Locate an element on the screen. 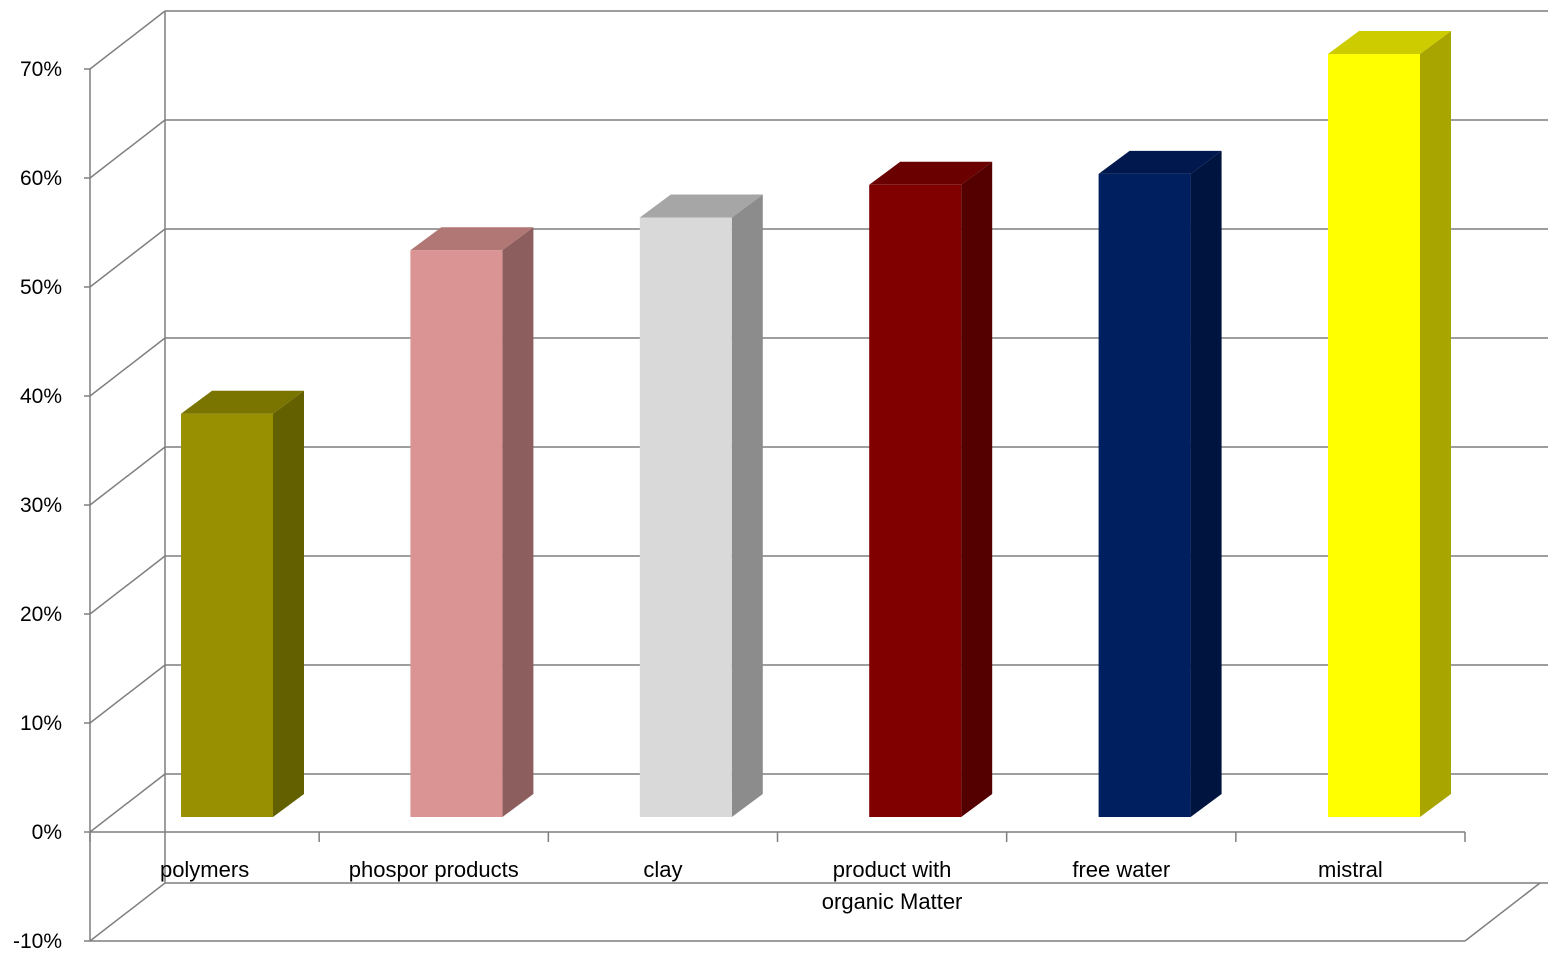 The image size is (1548, 958). x-category-label-line: organic Matter is located at coordinates (892, 901).